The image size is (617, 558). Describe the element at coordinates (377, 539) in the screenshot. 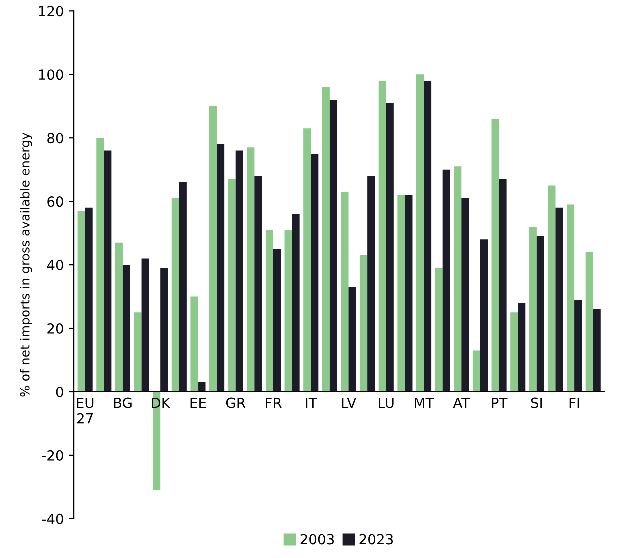

I see `legend-label: 2023` at that location.